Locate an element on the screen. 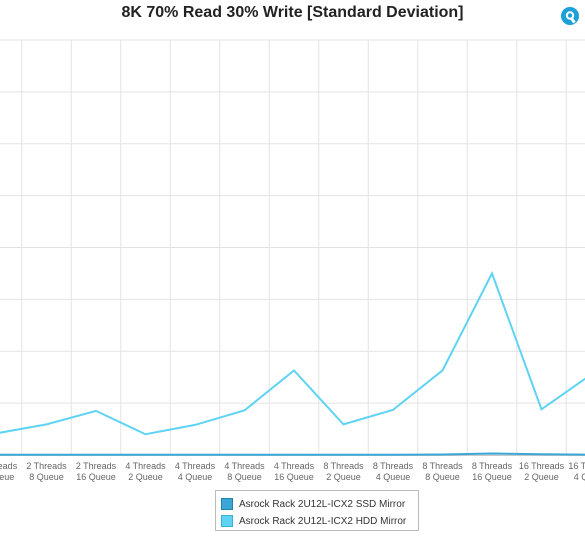 The height and width of the screenshot is (537, 585). legend-label-ssd-mirror: Asrock Rack 2U12L-ICX2 SSD Mirror is located at coordinates (322, 504).